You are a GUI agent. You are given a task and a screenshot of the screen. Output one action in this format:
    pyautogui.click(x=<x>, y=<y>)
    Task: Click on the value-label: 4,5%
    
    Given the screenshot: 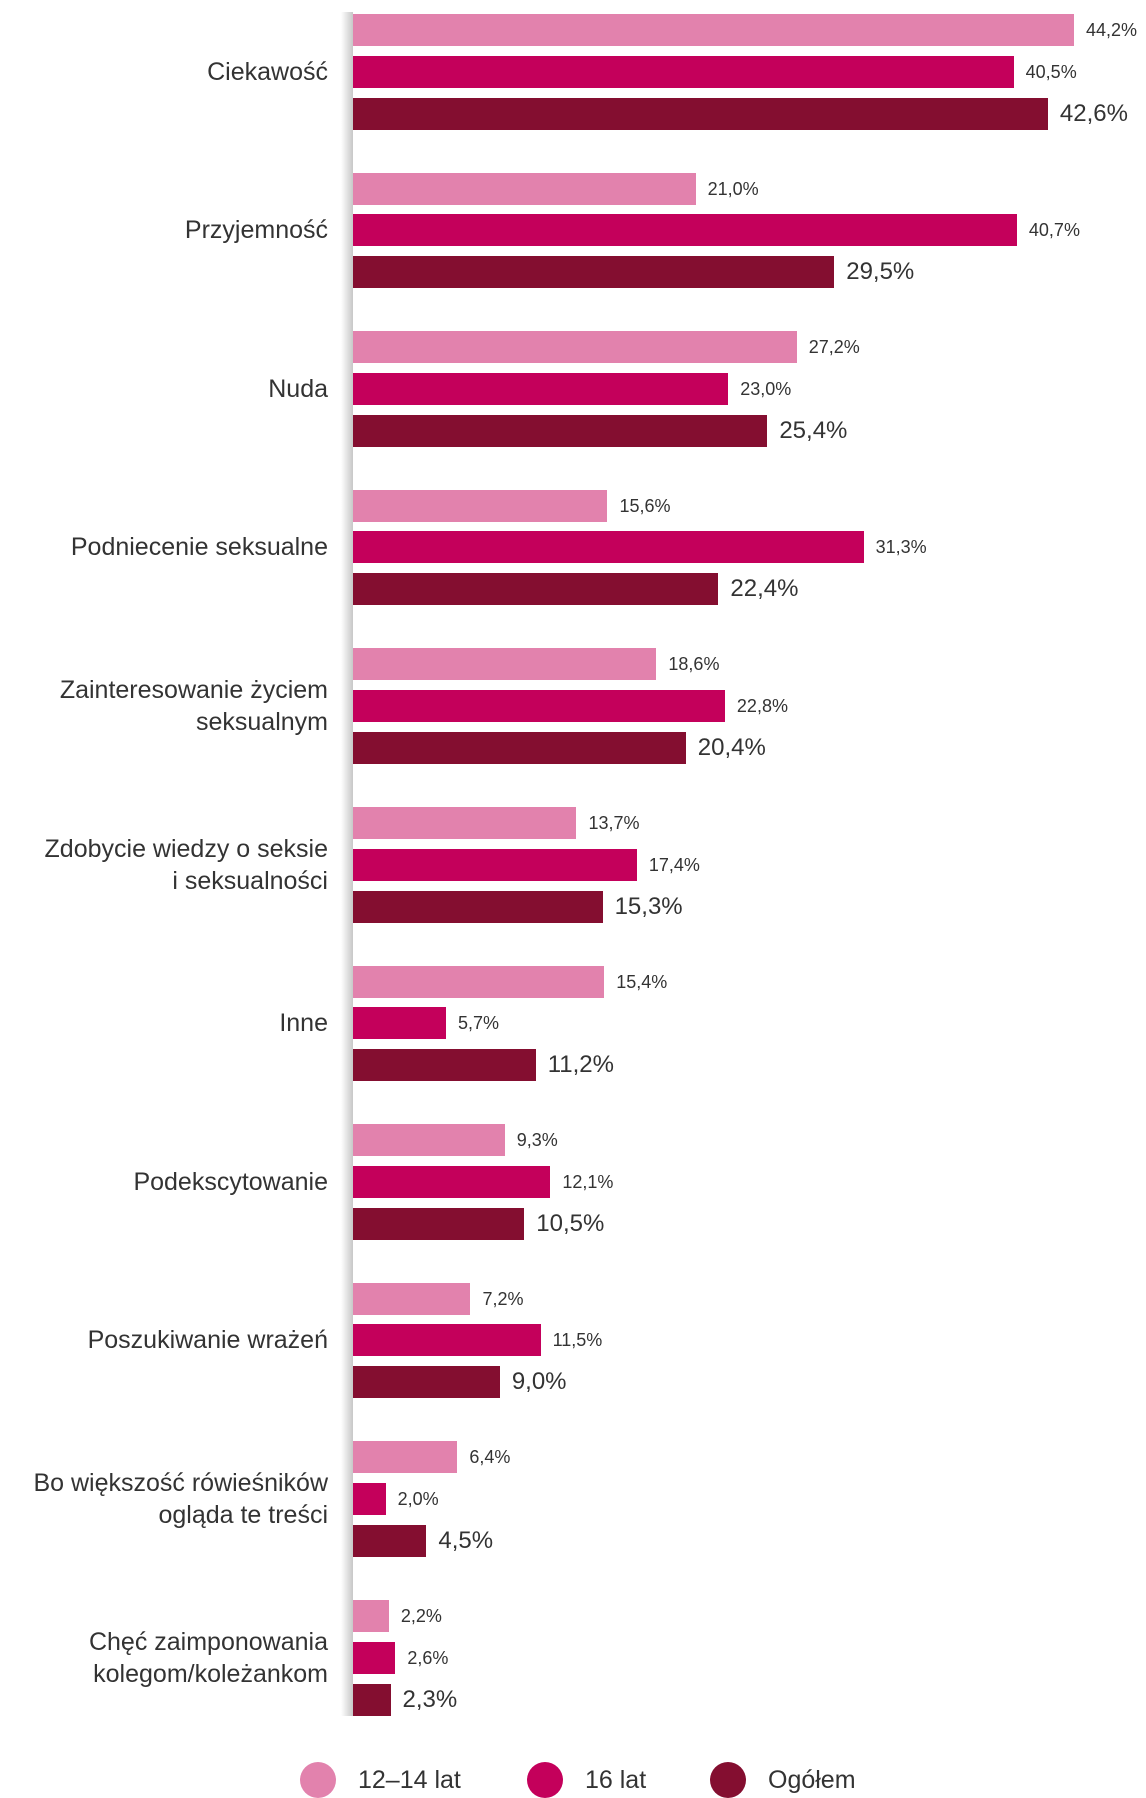 What is the action you would take?
    pyautogui.click(x=466, y=1540)
    